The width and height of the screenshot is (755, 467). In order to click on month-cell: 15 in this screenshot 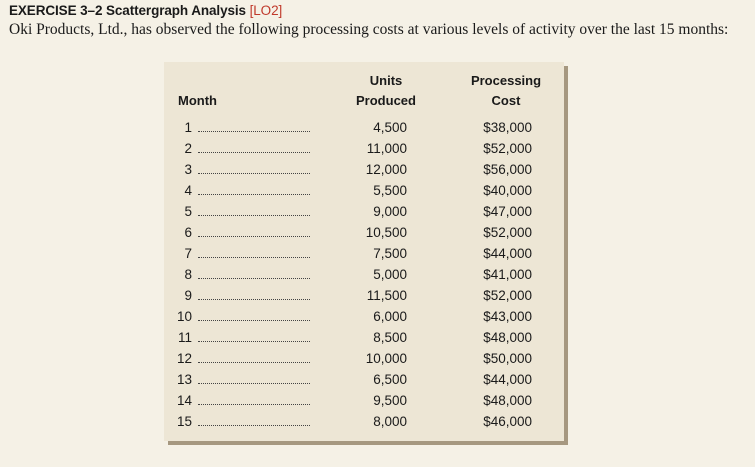, I will do `click(184, 421)`.